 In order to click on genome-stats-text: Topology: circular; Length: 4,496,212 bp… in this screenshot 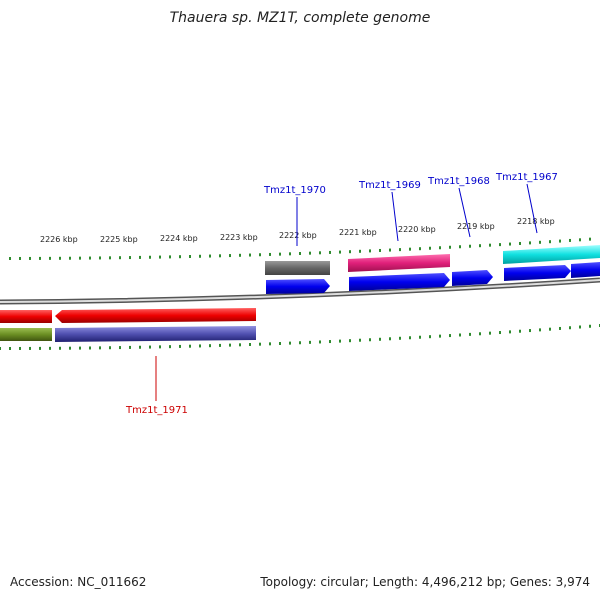, I will do `click(425, 582)`.